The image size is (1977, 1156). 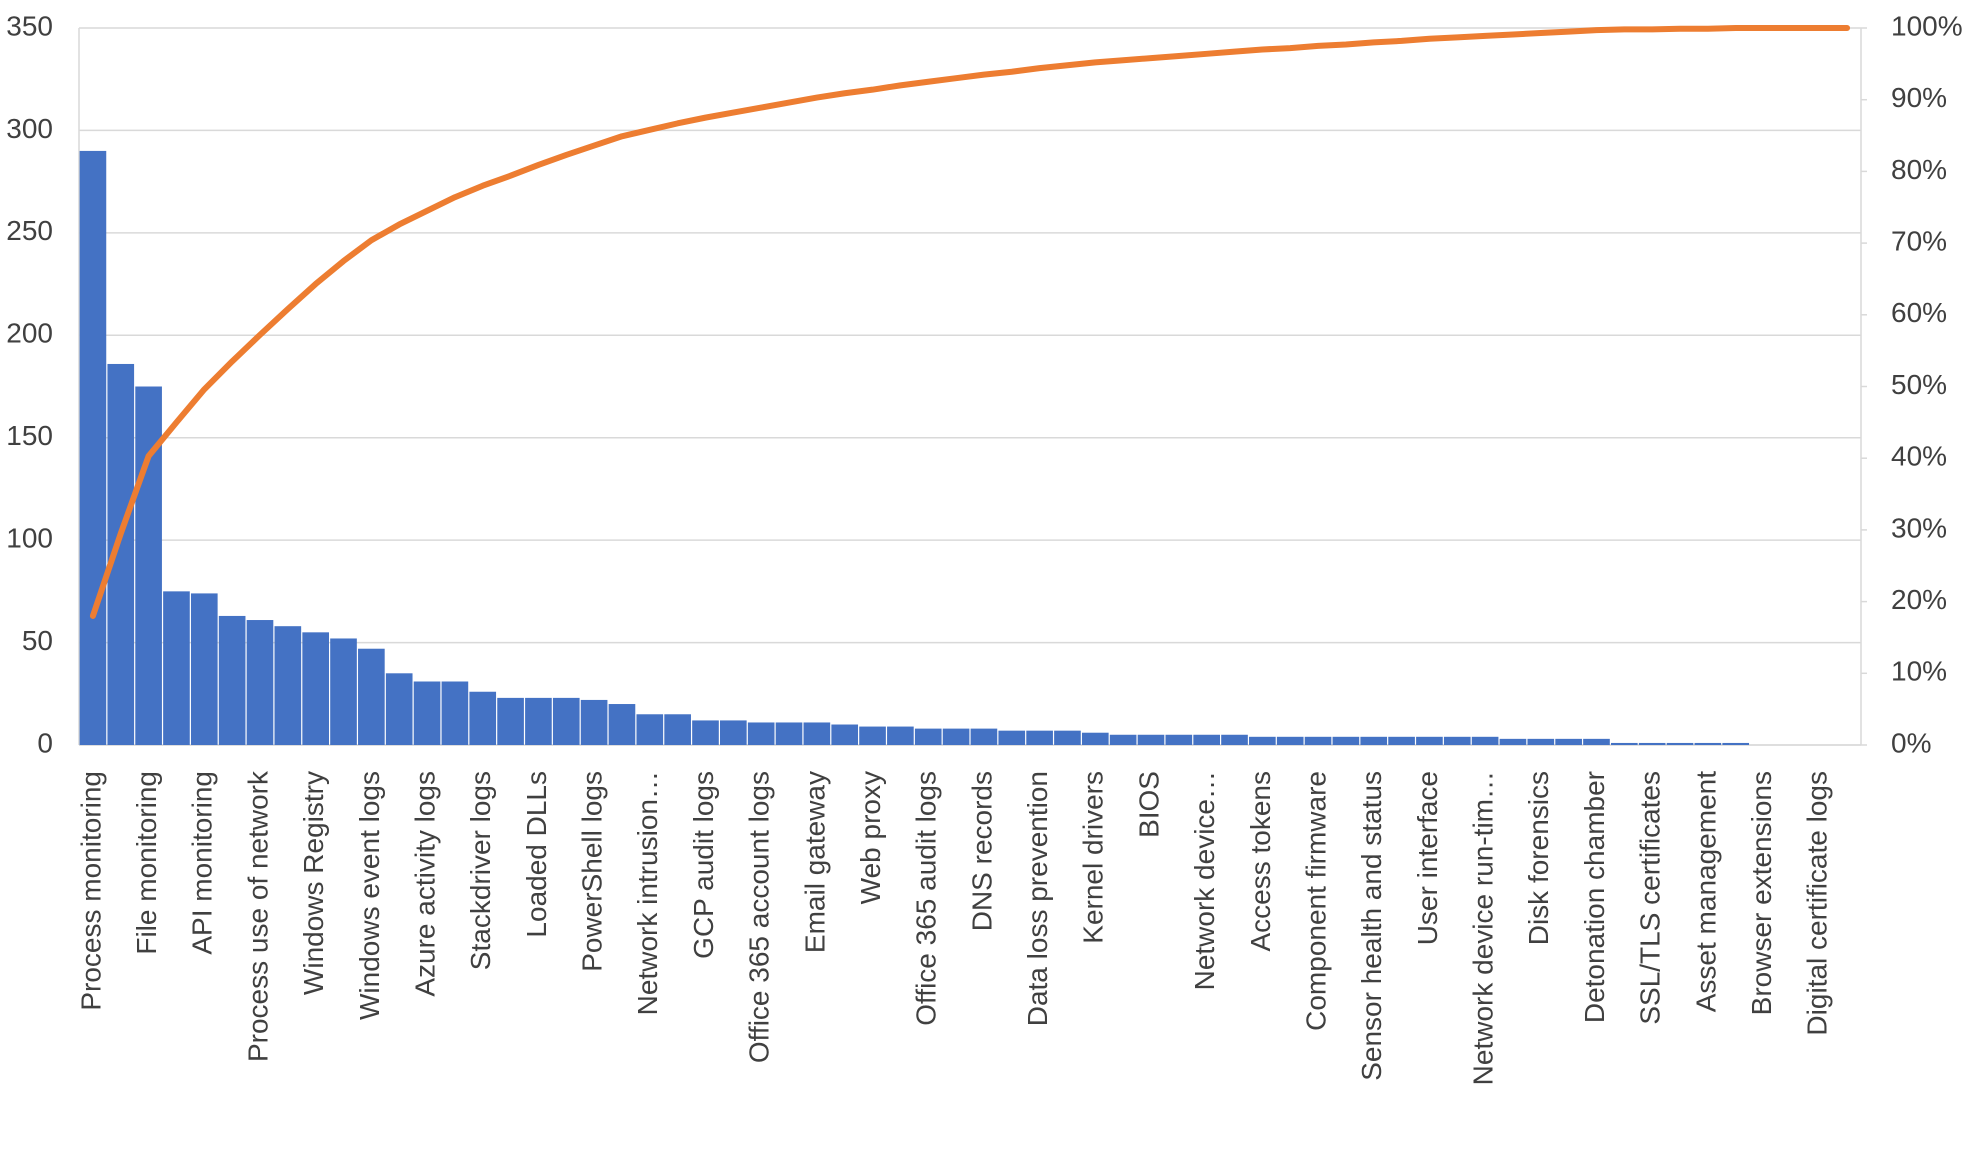 What do you see at coordinates (1761, 893) in the screenshot?
I see `x-tick-label: Browser extensions` at bounding box center [1761, 893].